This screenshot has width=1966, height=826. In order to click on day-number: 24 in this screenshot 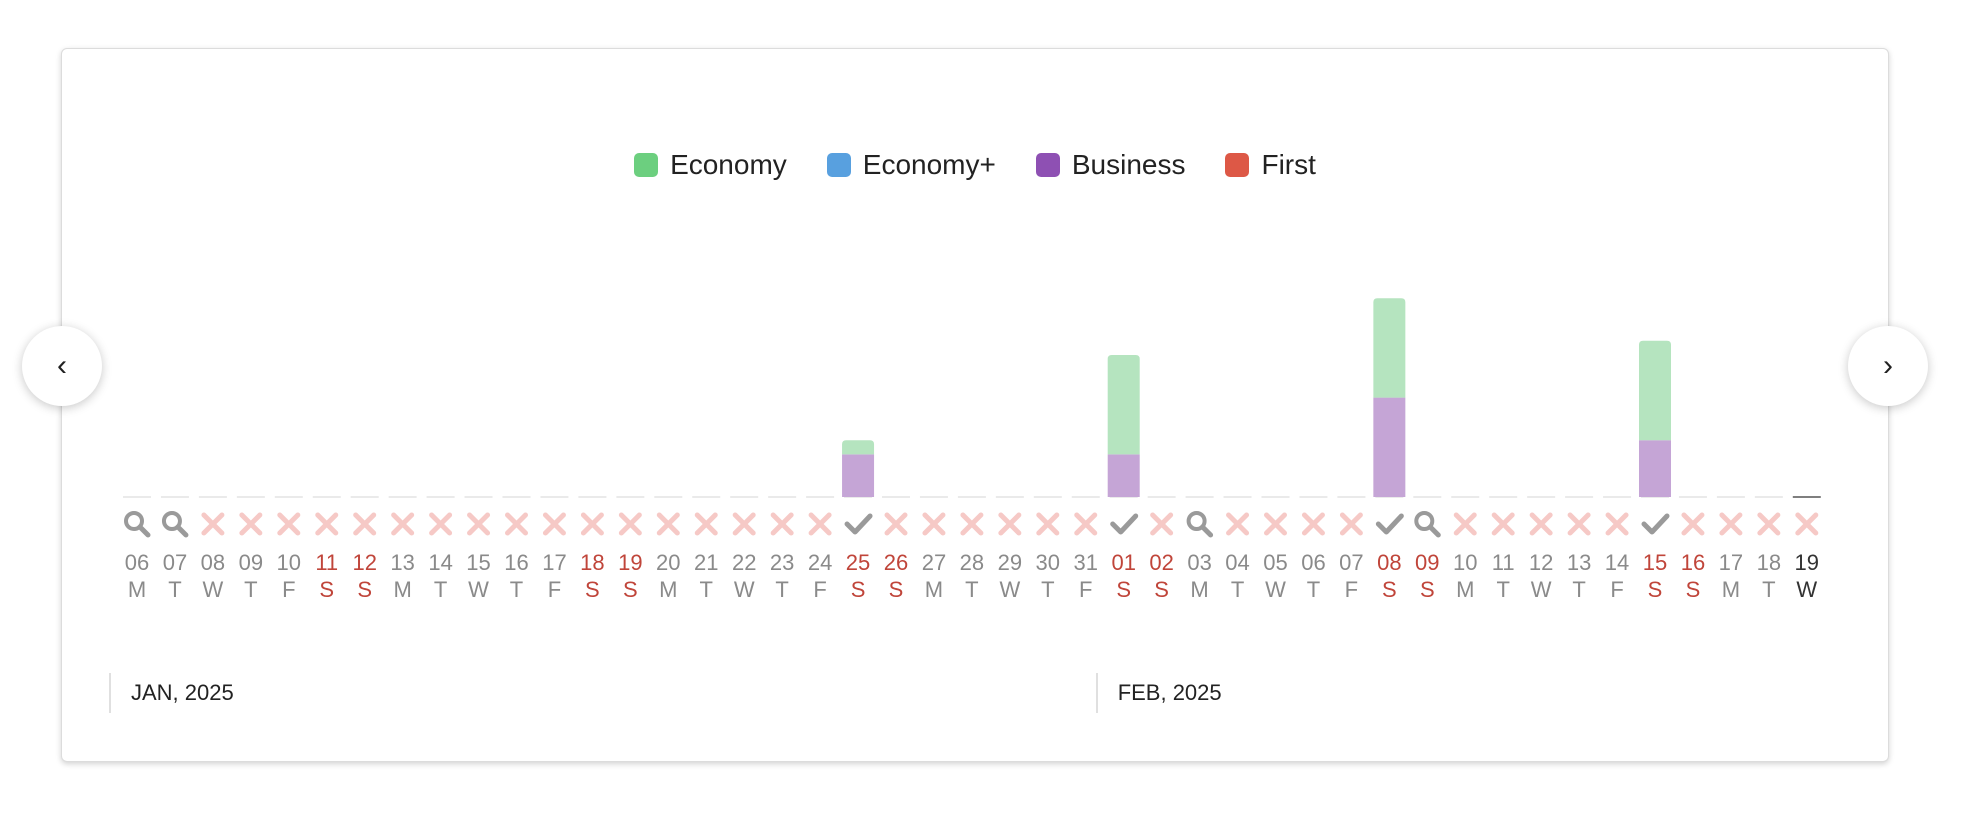, I will do `click(820, 562)`.